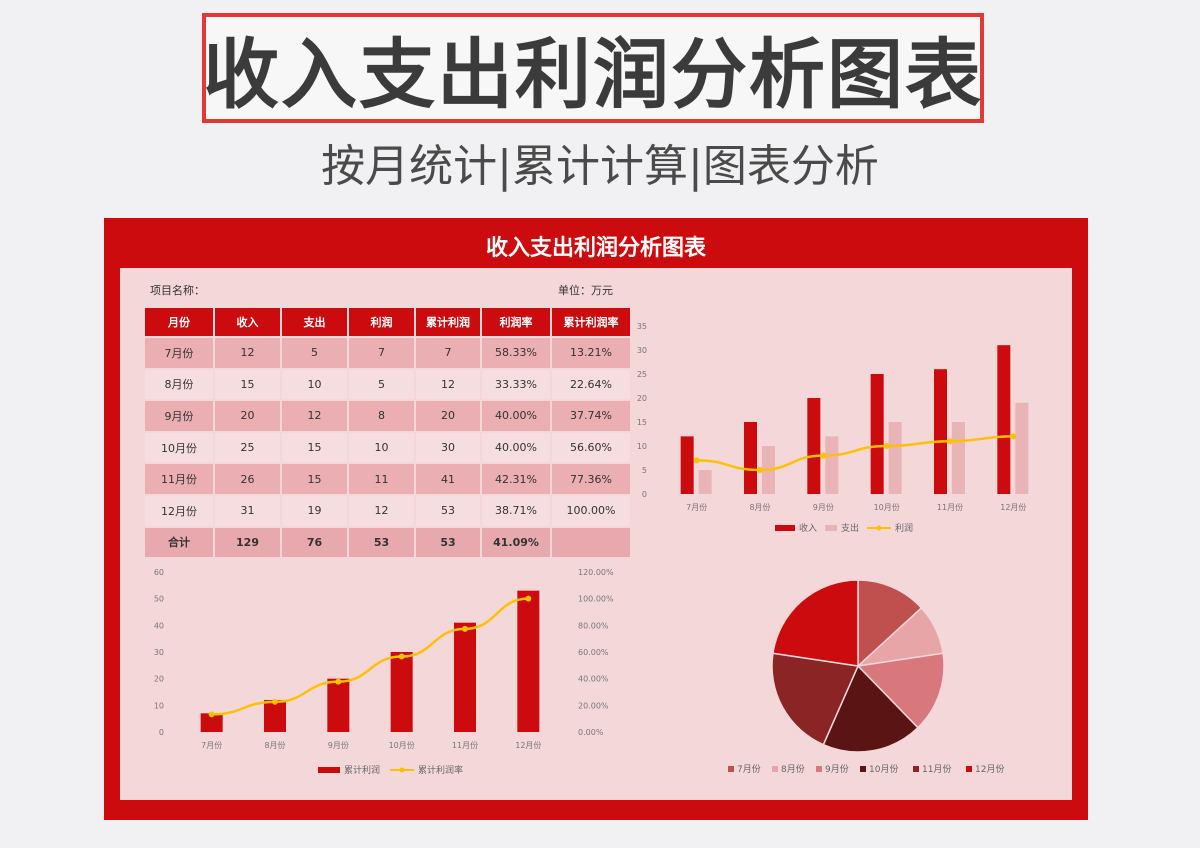 This screenshot has height=848, width=1200. I want to click on hero-title: 收入支出利润分析图表, so click(593, 74).